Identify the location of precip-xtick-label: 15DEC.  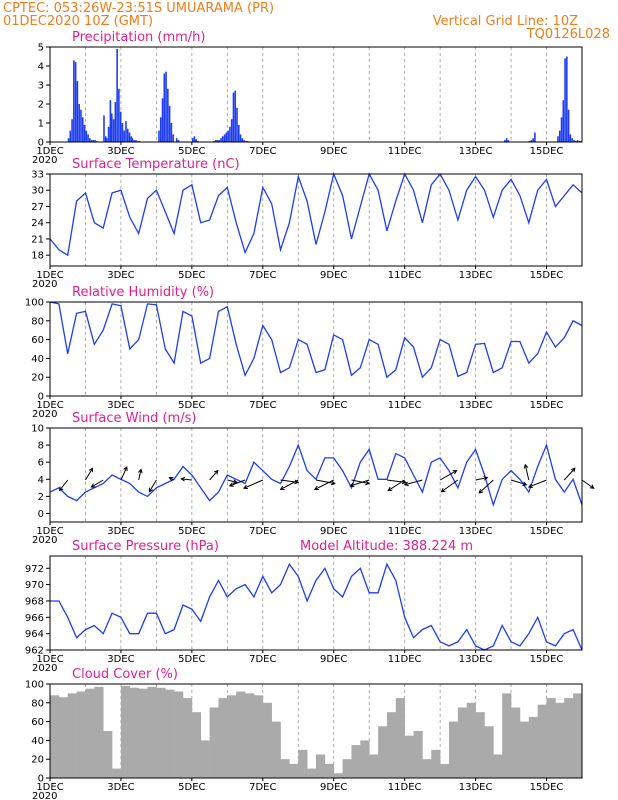
(547, 151).